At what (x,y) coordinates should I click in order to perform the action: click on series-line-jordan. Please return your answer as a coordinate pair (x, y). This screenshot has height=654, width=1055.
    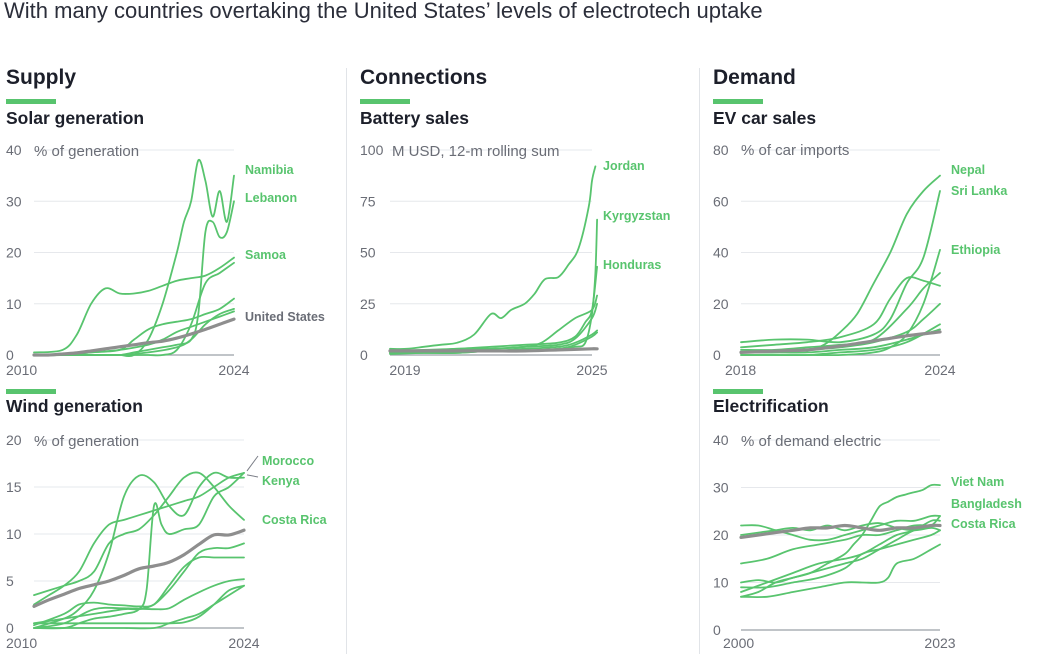
    Looking at the image, I should click on (493, 257).